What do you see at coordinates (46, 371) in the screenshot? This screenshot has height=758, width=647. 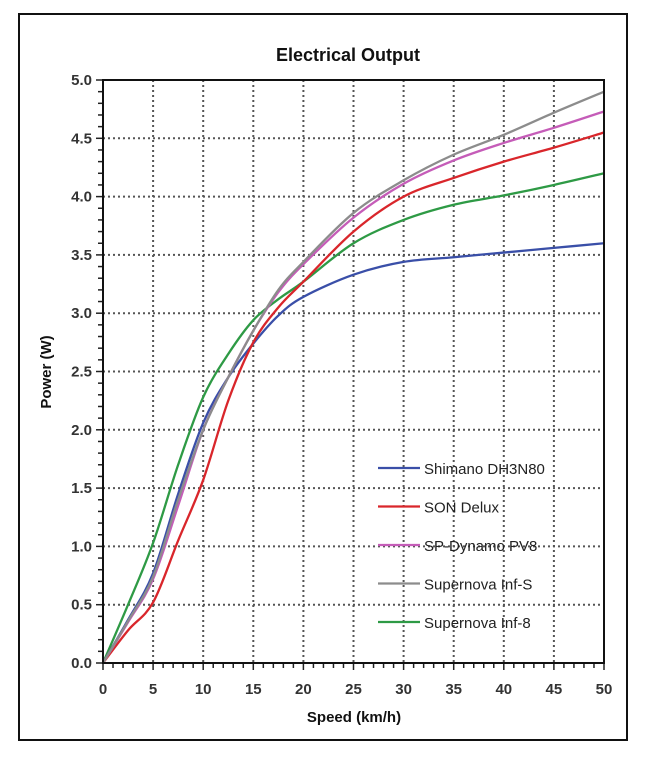 I see `y-axis-title: Power (W)` at bounding box center [46, 371].